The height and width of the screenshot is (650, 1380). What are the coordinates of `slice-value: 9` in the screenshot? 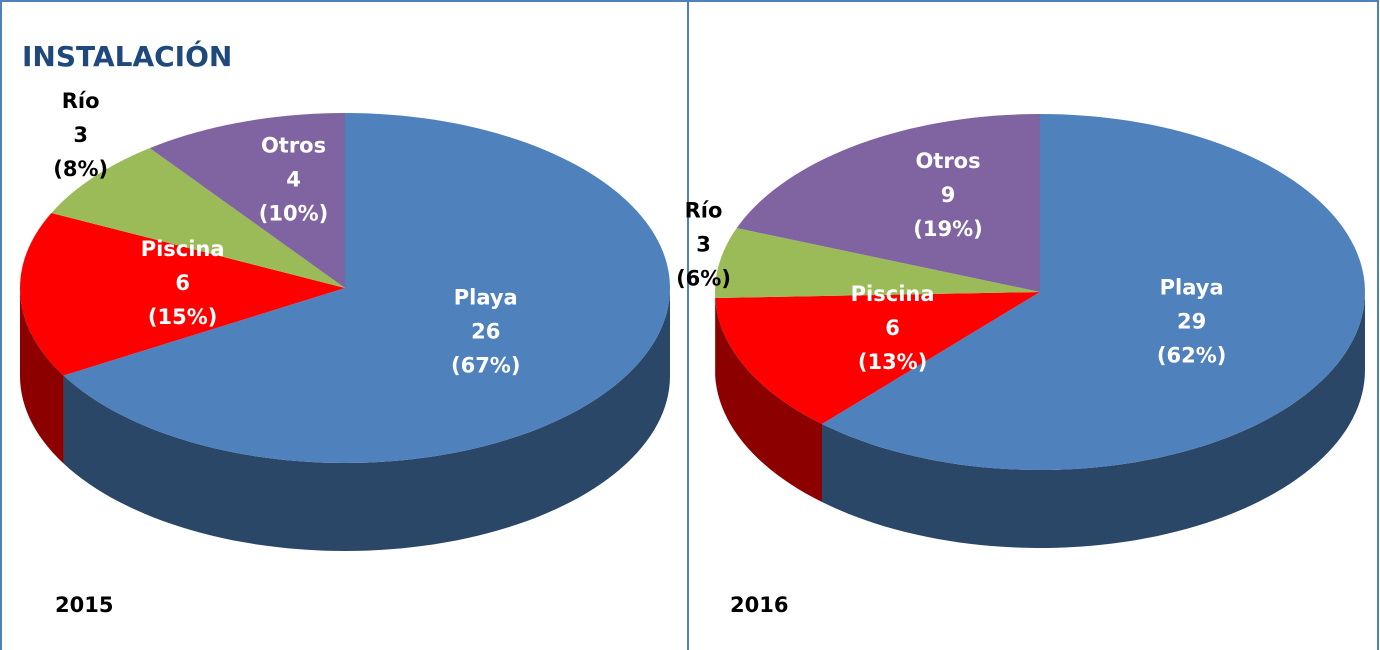 It's located at (948, 195).